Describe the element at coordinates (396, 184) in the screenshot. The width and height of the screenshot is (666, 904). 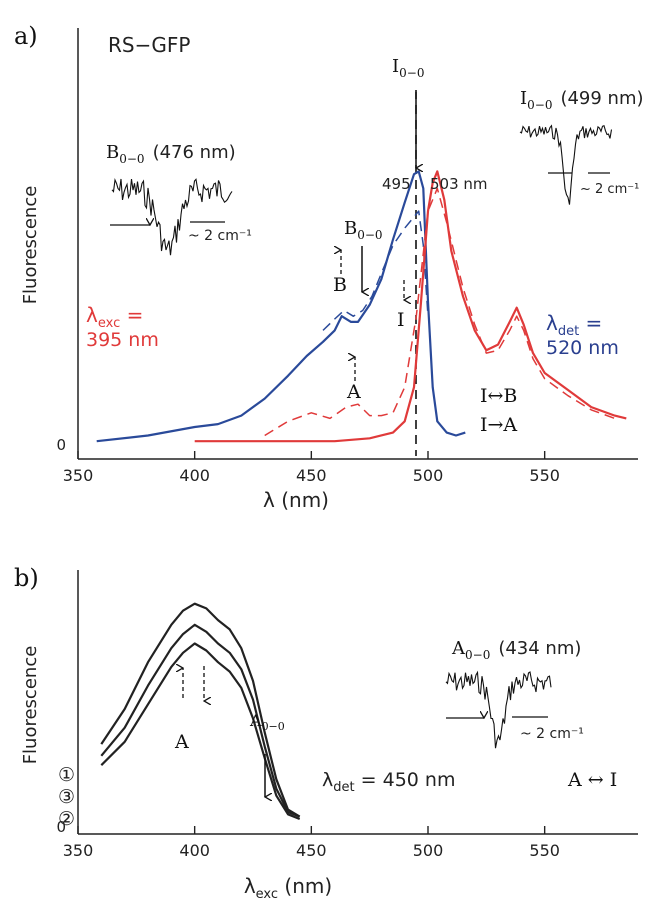
I see `peak-label-495: 495` at that location.